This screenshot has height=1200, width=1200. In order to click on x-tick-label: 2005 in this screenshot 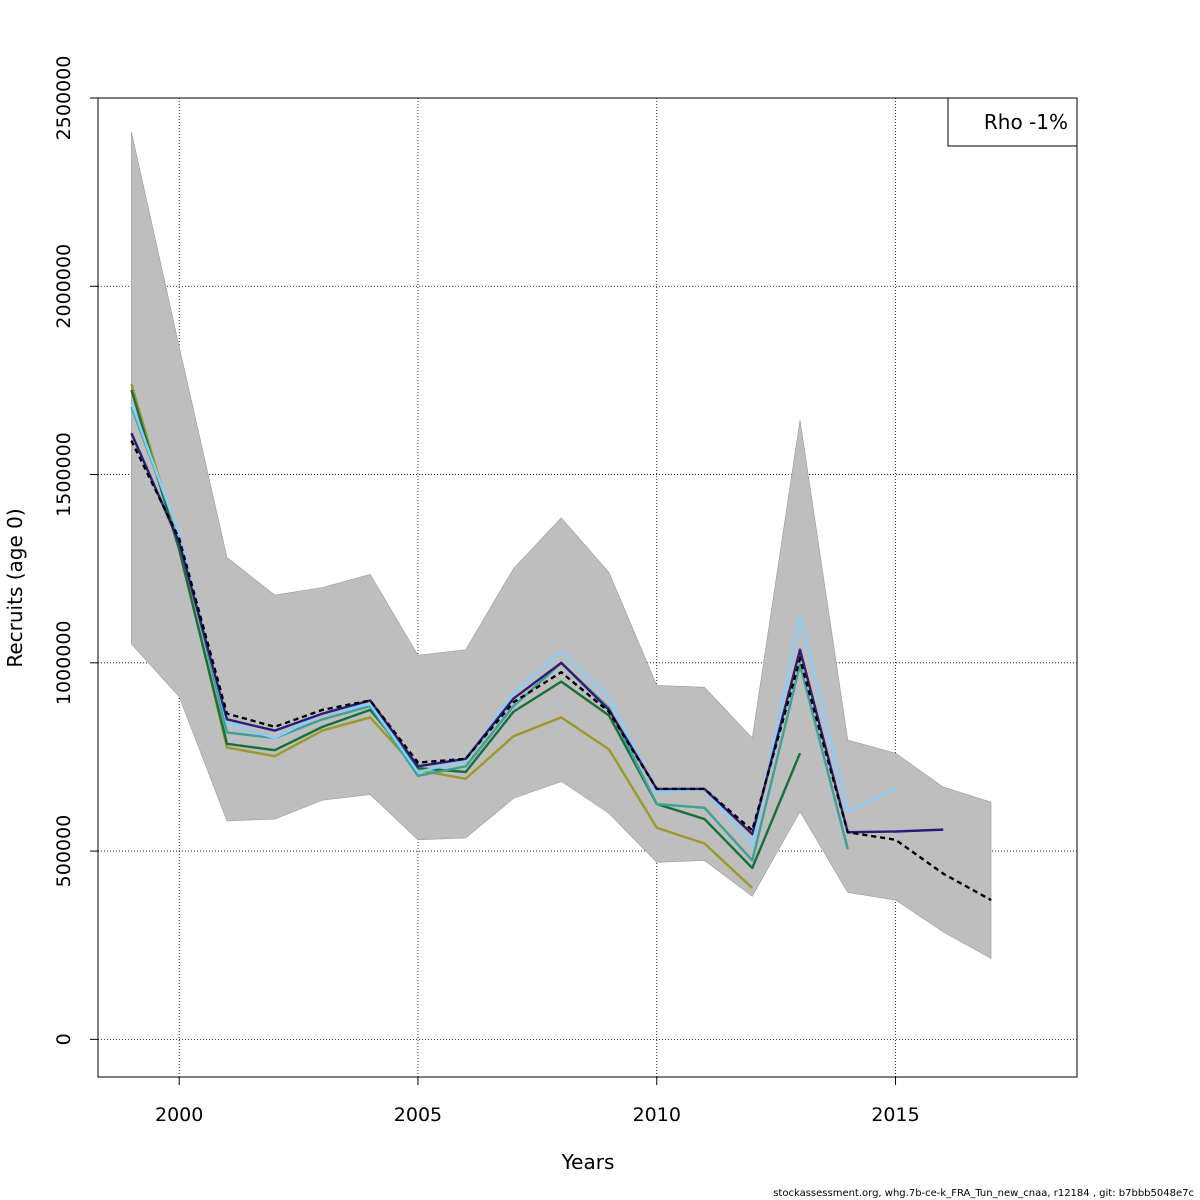, I will do `click(418, 1115)`.